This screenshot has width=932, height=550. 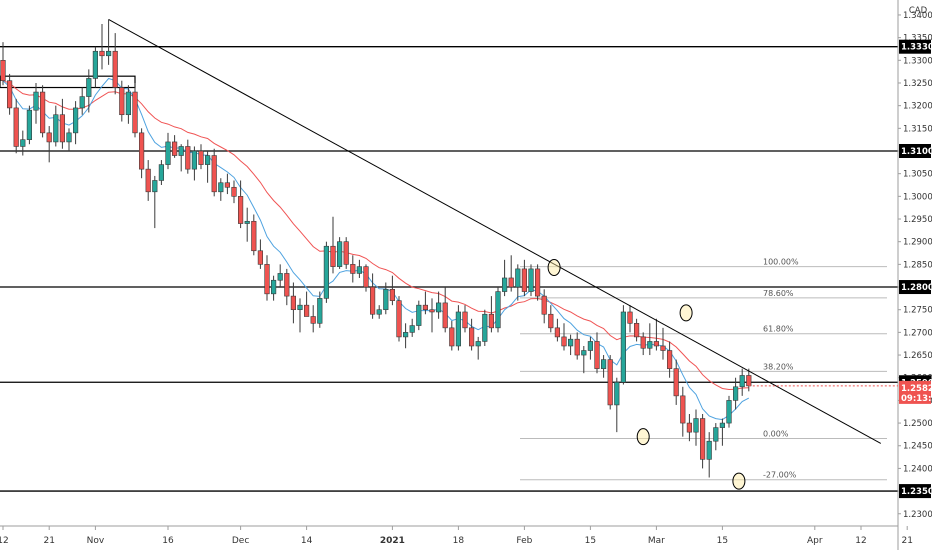 What do you see at coordinates (68, 82) in the screenshot?
I see `resistance-box-layer` at bounding box center [68, 82].